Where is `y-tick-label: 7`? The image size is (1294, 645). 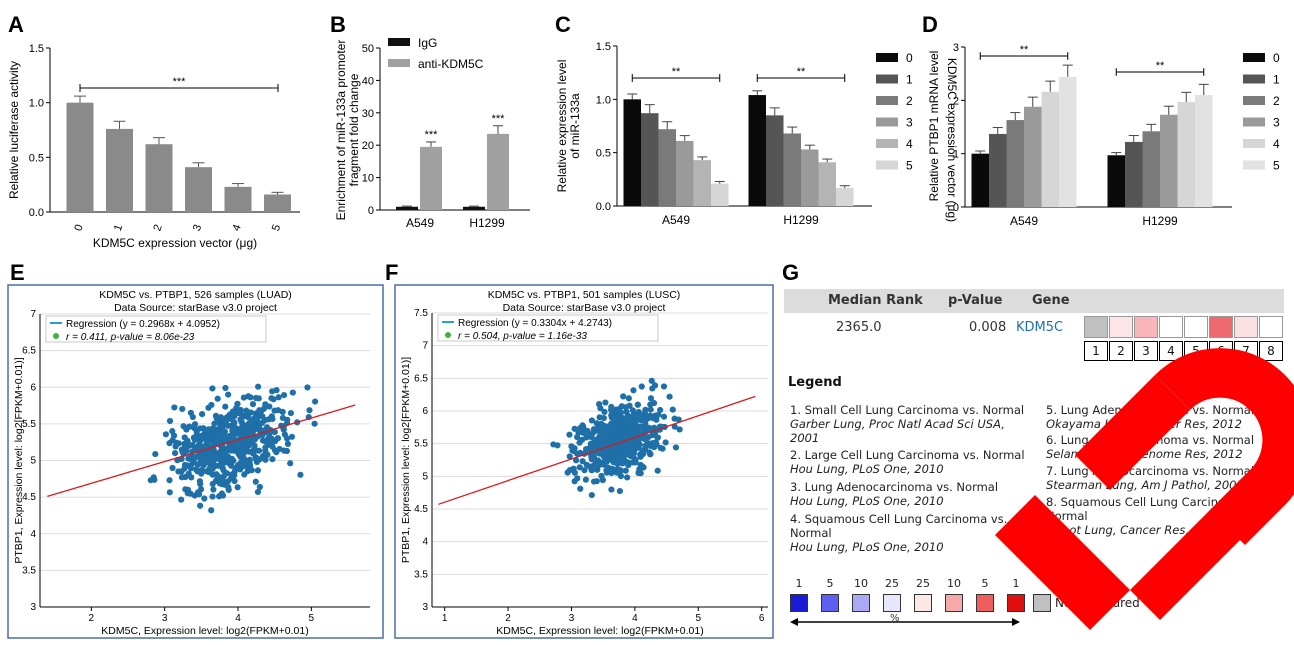 y-tick-label: 7 is located at coordinates (425, 346).